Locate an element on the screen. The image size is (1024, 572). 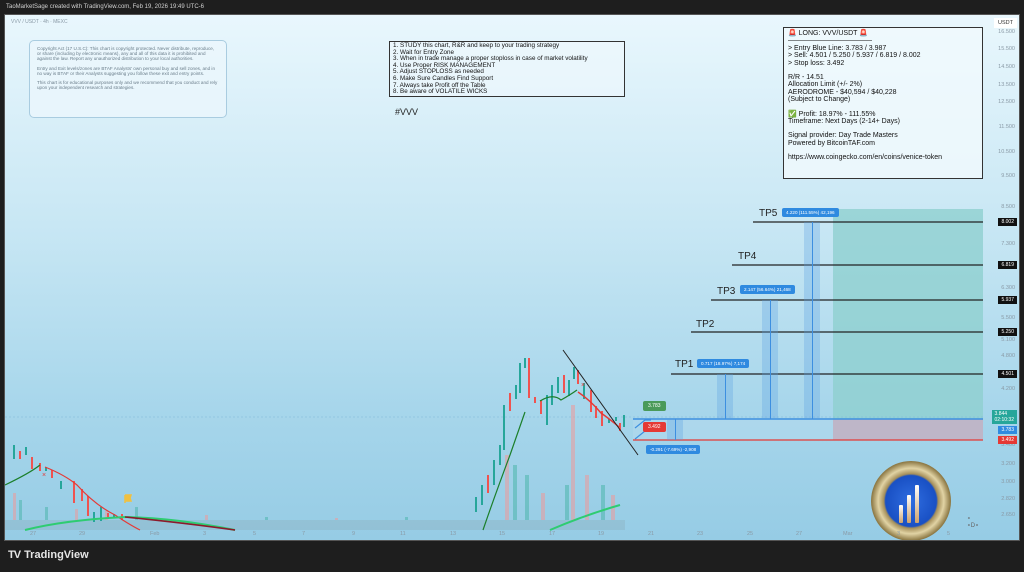
rule-item: 5. Adjust STOPLOSS as needed is located at coordinates (438, 72).